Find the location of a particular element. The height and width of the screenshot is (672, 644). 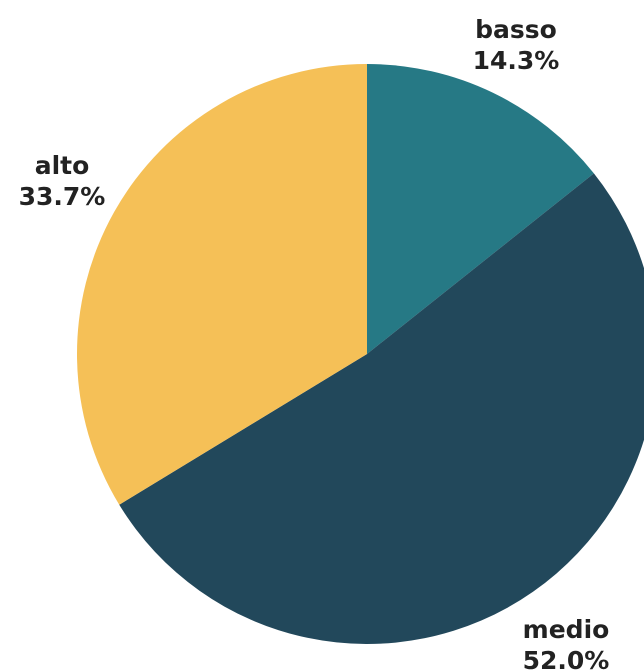

slice-label-basso: basso is located at coordinates (516, 29).